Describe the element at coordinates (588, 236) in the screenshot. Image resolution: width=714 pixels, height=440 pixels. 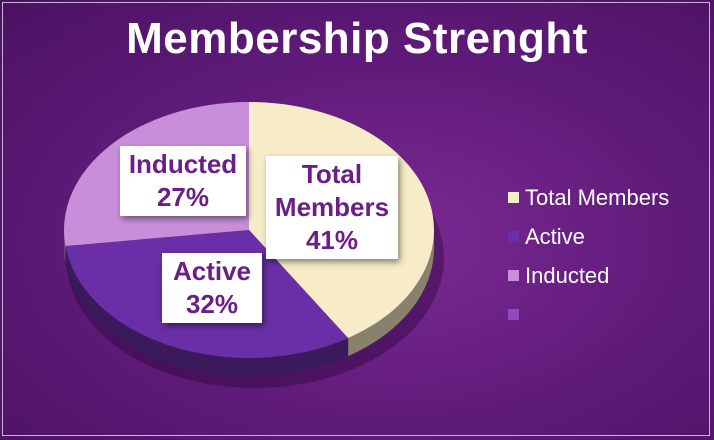
I see `legend-item-active: Active` at that location.